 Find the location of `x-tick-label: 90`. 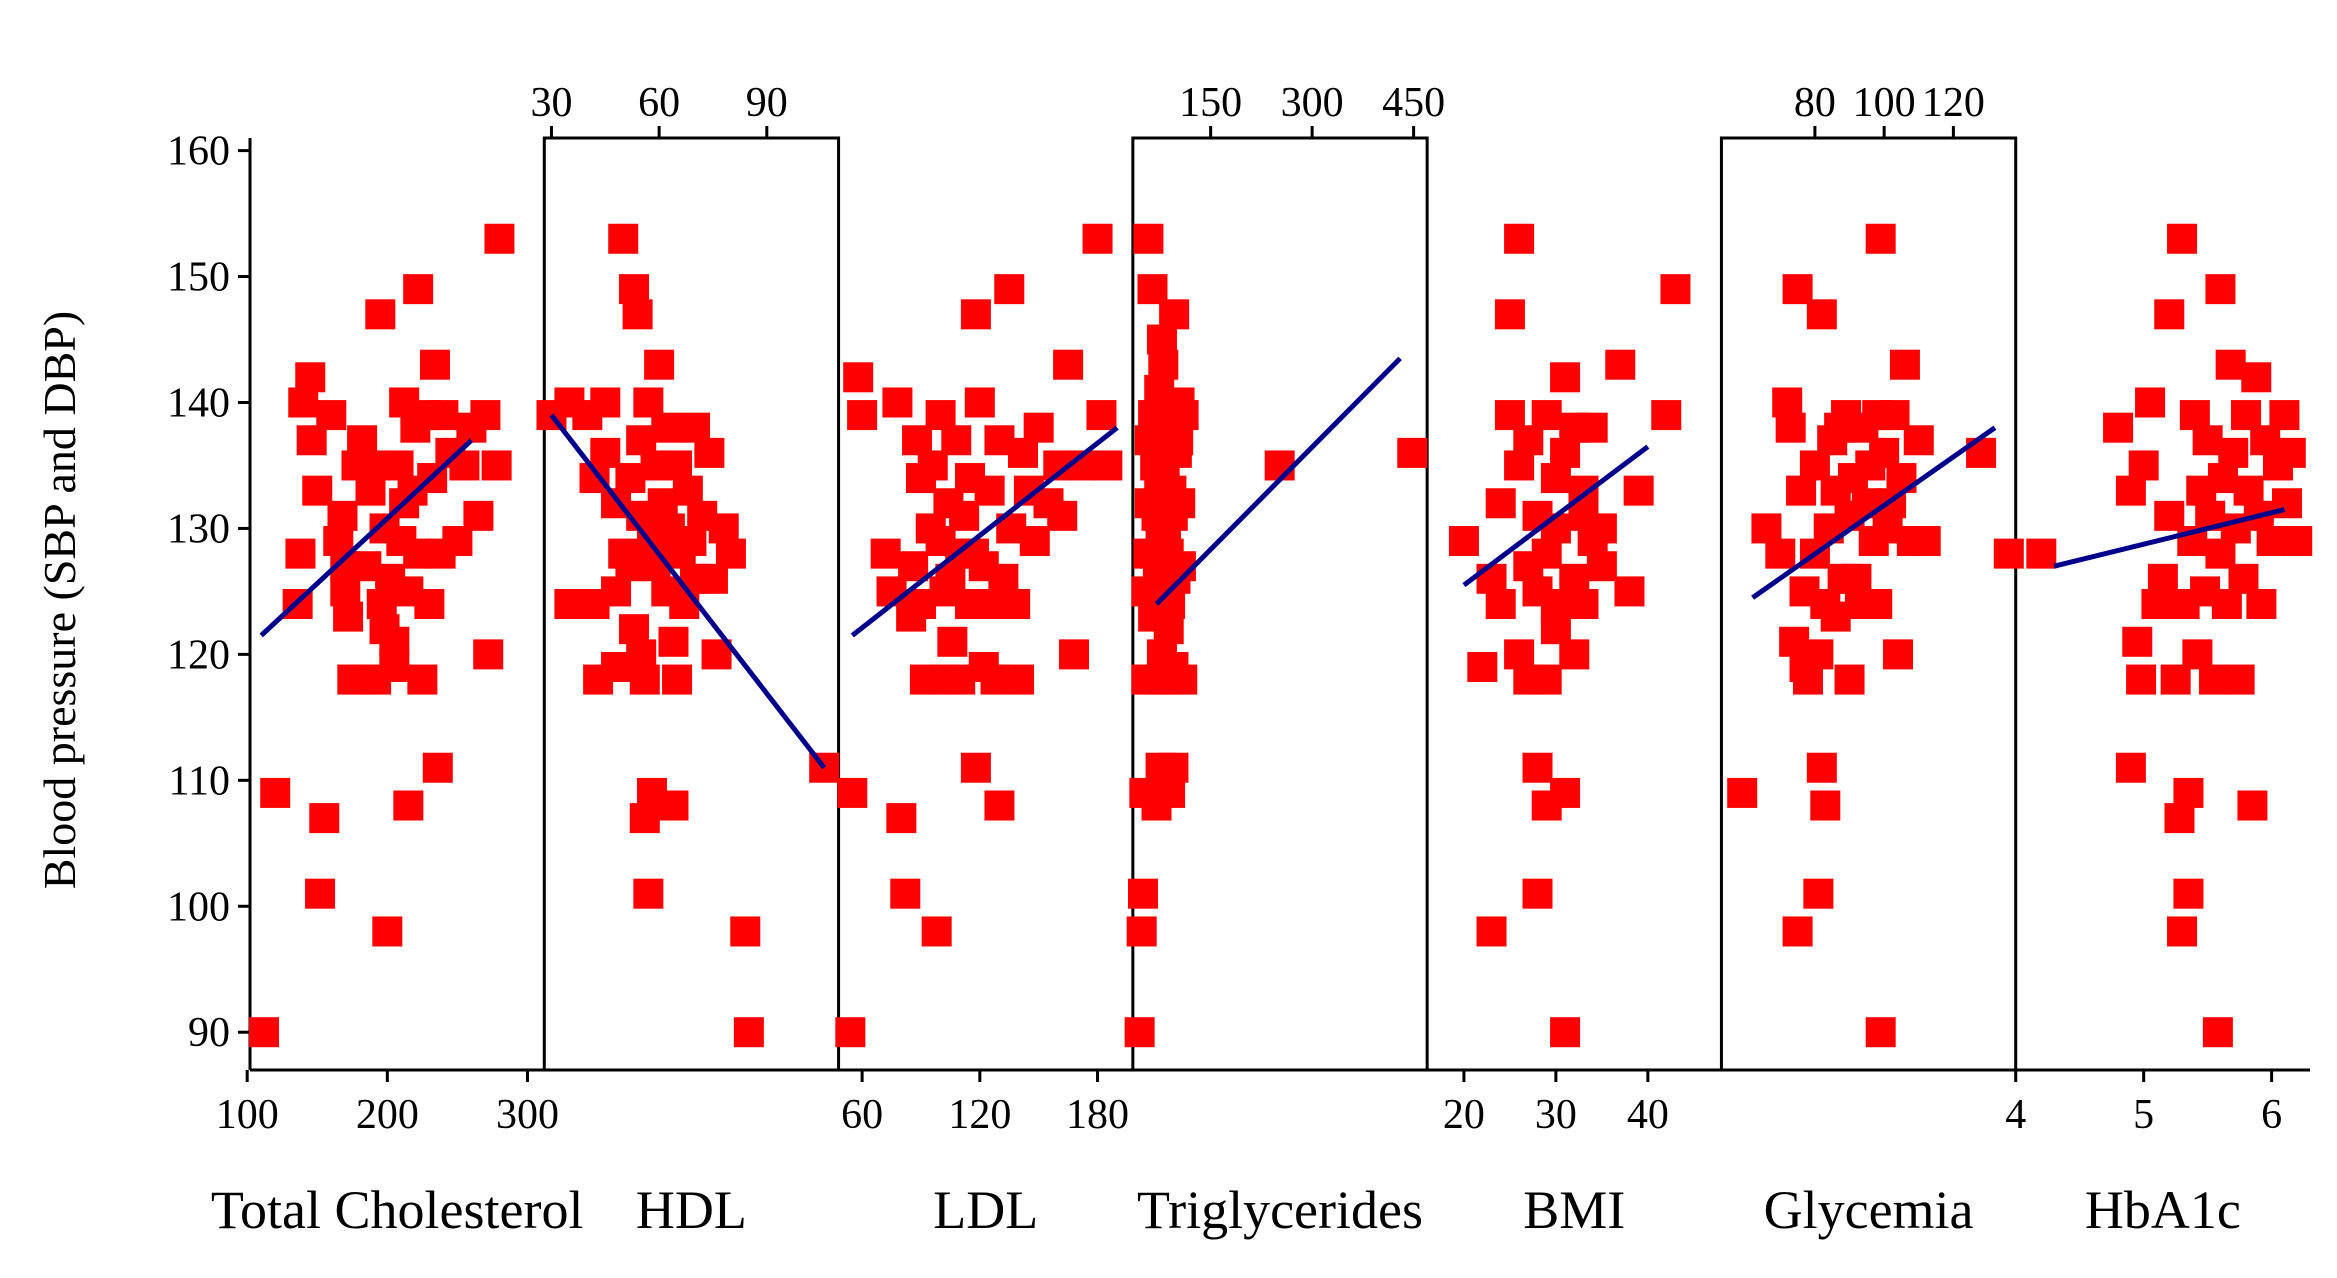

x-tick-label: 90 is located at coordinates (767, 103).